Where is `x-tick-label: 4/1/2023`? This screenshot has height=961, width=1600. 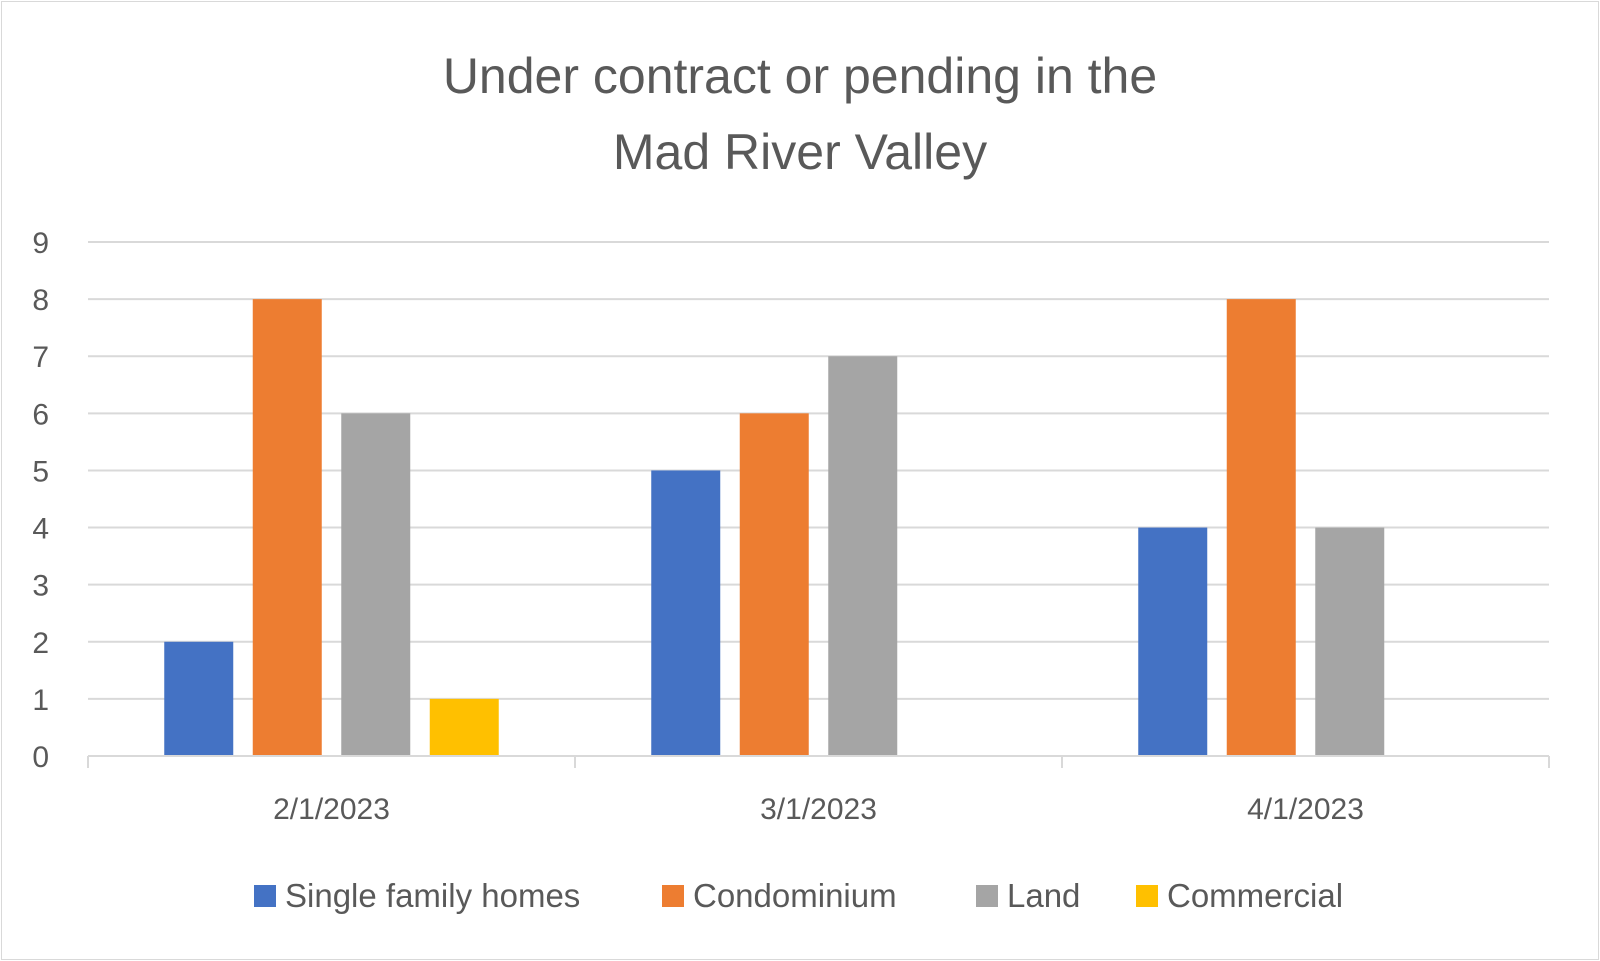 x-tick-label: 4/1/2023 is located at coordinates (1305, 809).